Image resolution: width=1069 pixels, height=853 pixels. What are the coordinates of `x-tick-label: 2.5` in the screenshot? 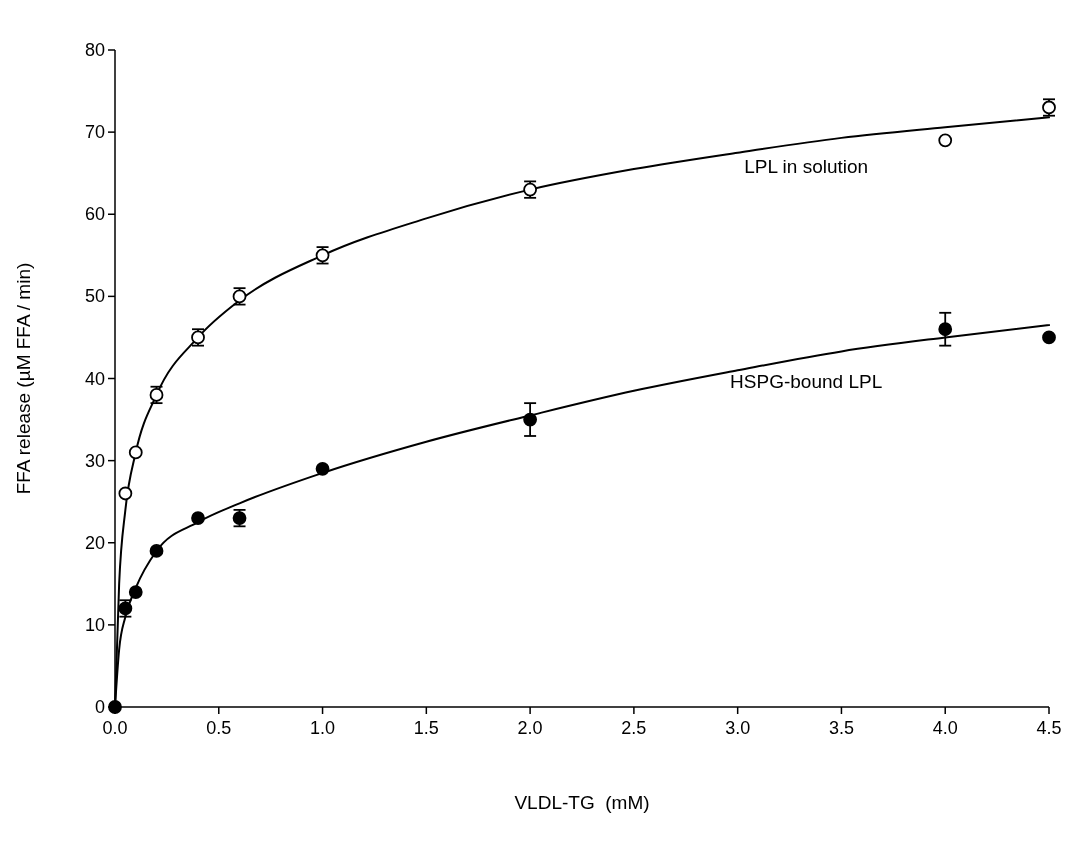 It's located at (634, 728).